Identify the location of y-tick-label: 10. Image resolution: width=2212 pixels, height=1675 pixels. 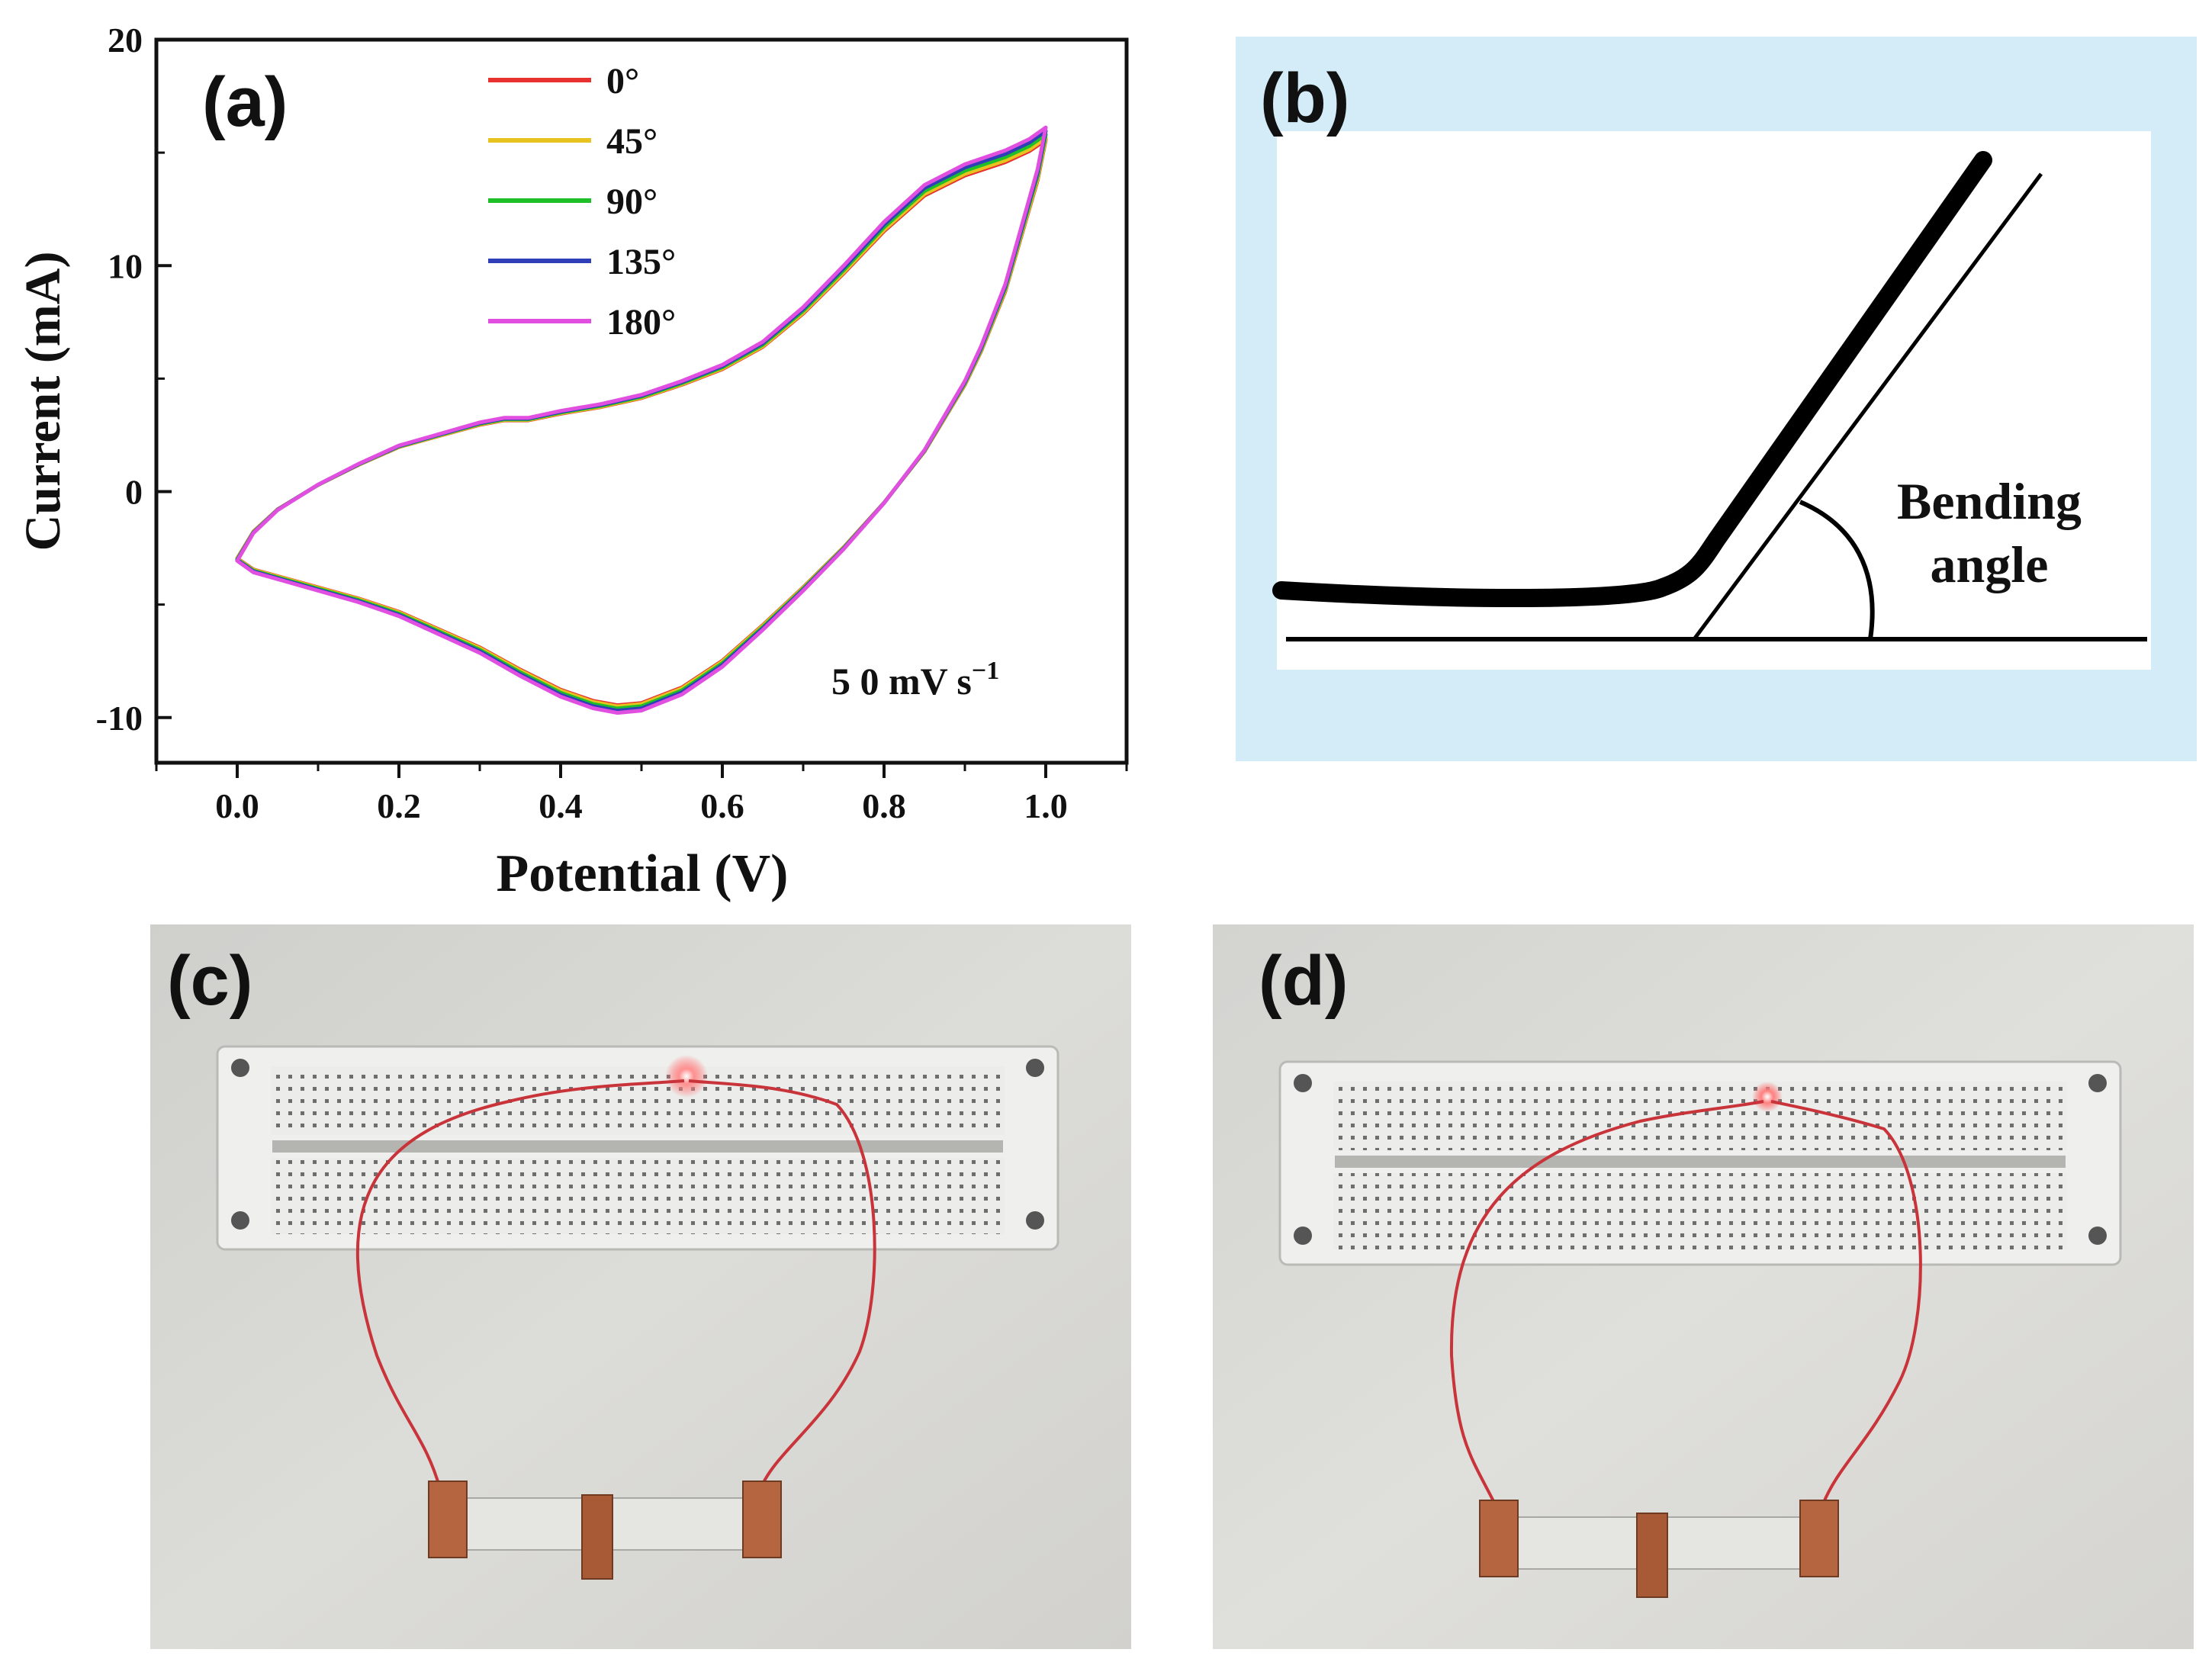
(125, 265).